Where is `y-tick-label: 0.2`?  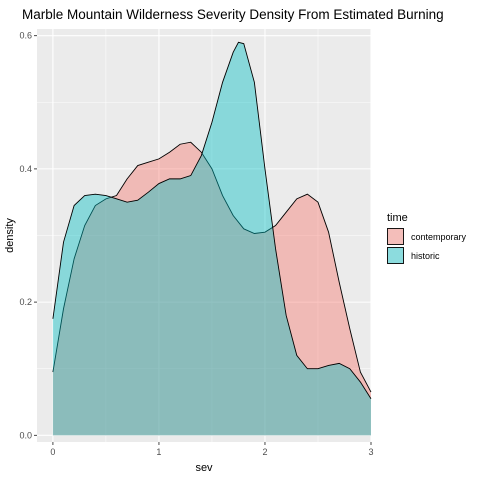 y-tick-label: 0.2 is located at coordinates (25, 302).